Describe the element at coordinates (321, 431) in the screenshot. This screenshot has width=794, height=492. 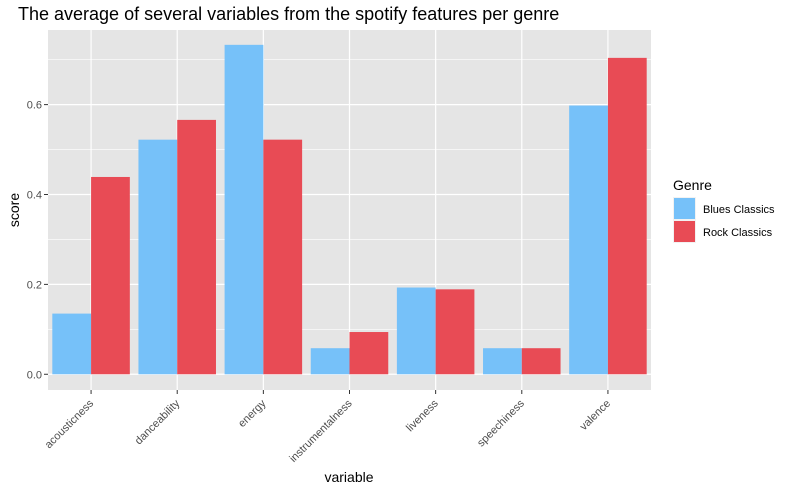
I see `x-tick-label: instrumentalness` at that location.